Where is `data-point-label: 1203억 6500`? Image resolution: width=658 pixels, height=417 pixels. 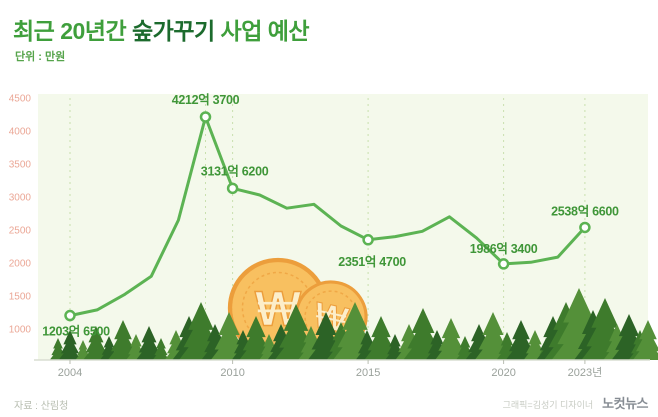
data-point-label: 1203억 6500 is located at coordinates (76, 332).